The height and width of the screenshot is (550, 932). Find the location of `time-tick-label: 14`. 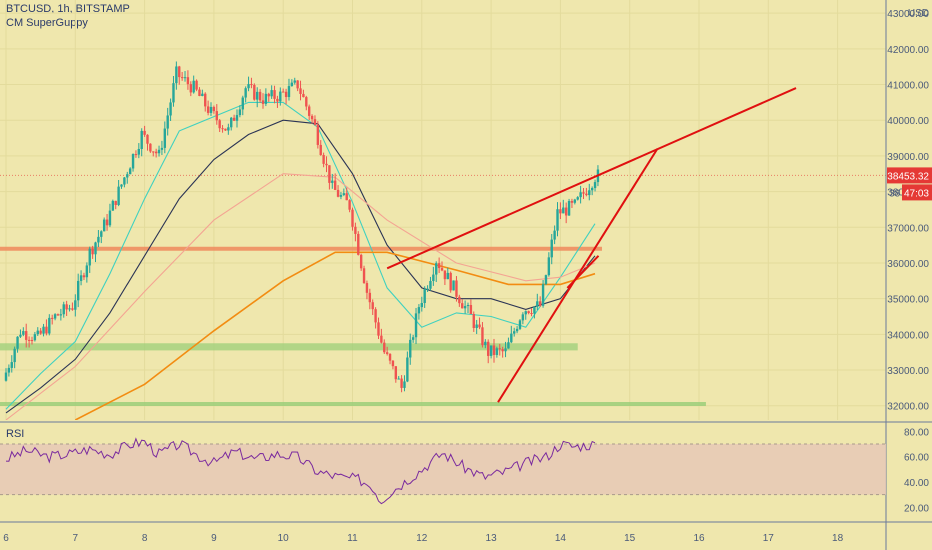

time-tick-label: 14 is located at coordinates (561, 538).